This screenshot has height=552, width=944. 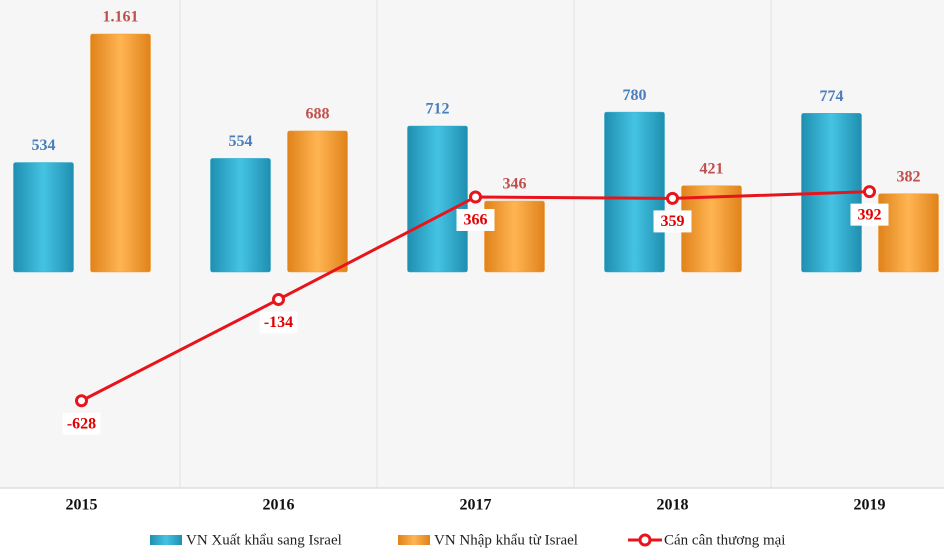 I want to click on value-label: 534, so click(x=44, y=145).